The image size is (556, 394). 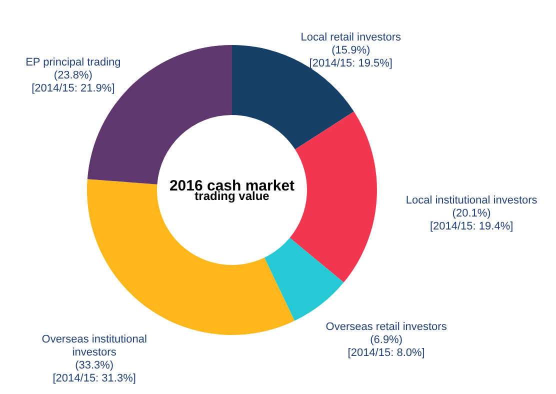 I want to click on slice-label: Overseas institutional investors, so click(x=94, y=345).